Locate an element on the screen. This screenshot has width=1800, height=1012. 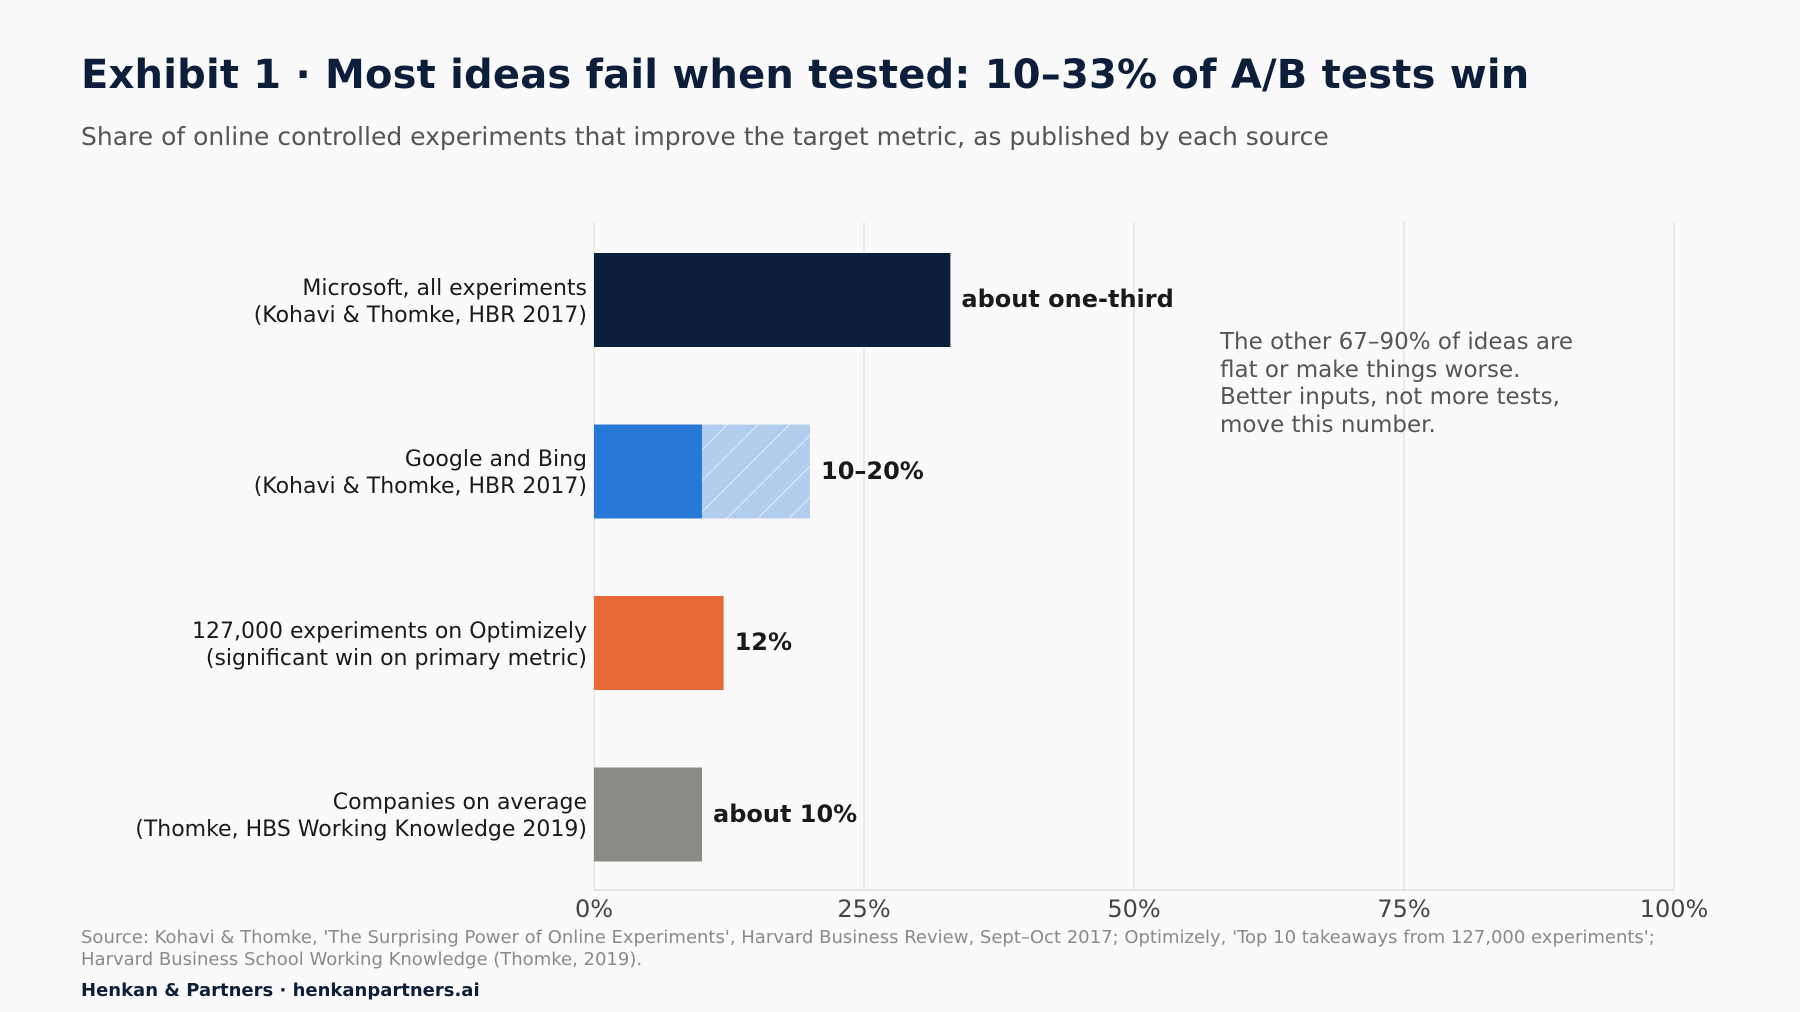
category-label-line1: Companies on average is located at coordinates (459, 802).